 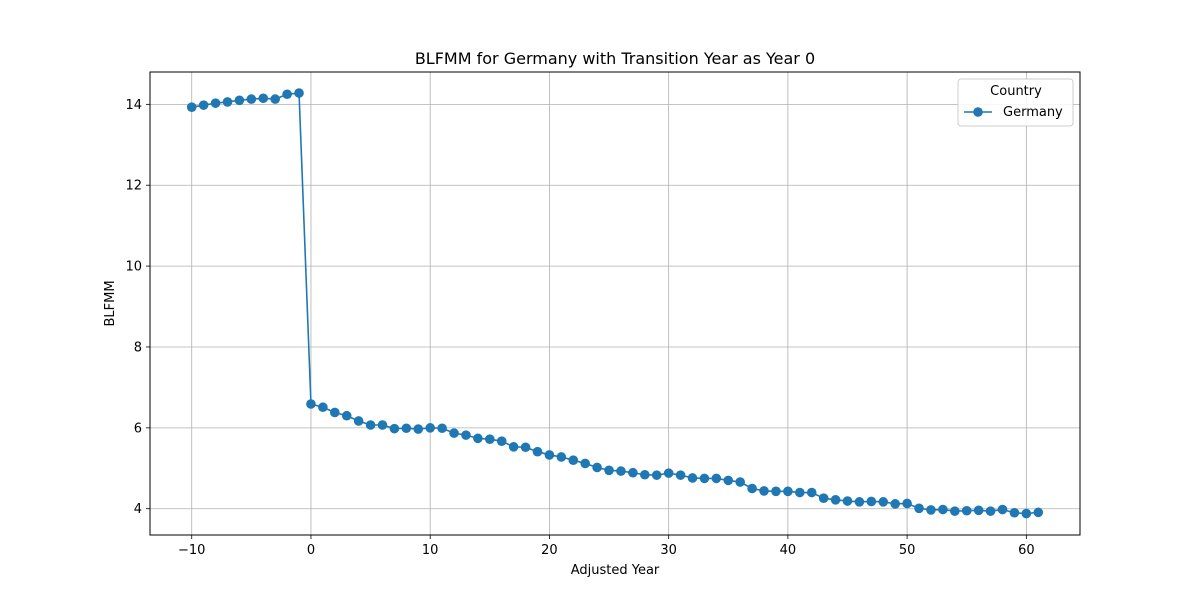 What do you see at coordinates (1016, 91) in the screenshot?
I see `legend-title: Country` at bounding box center [1016, 91].